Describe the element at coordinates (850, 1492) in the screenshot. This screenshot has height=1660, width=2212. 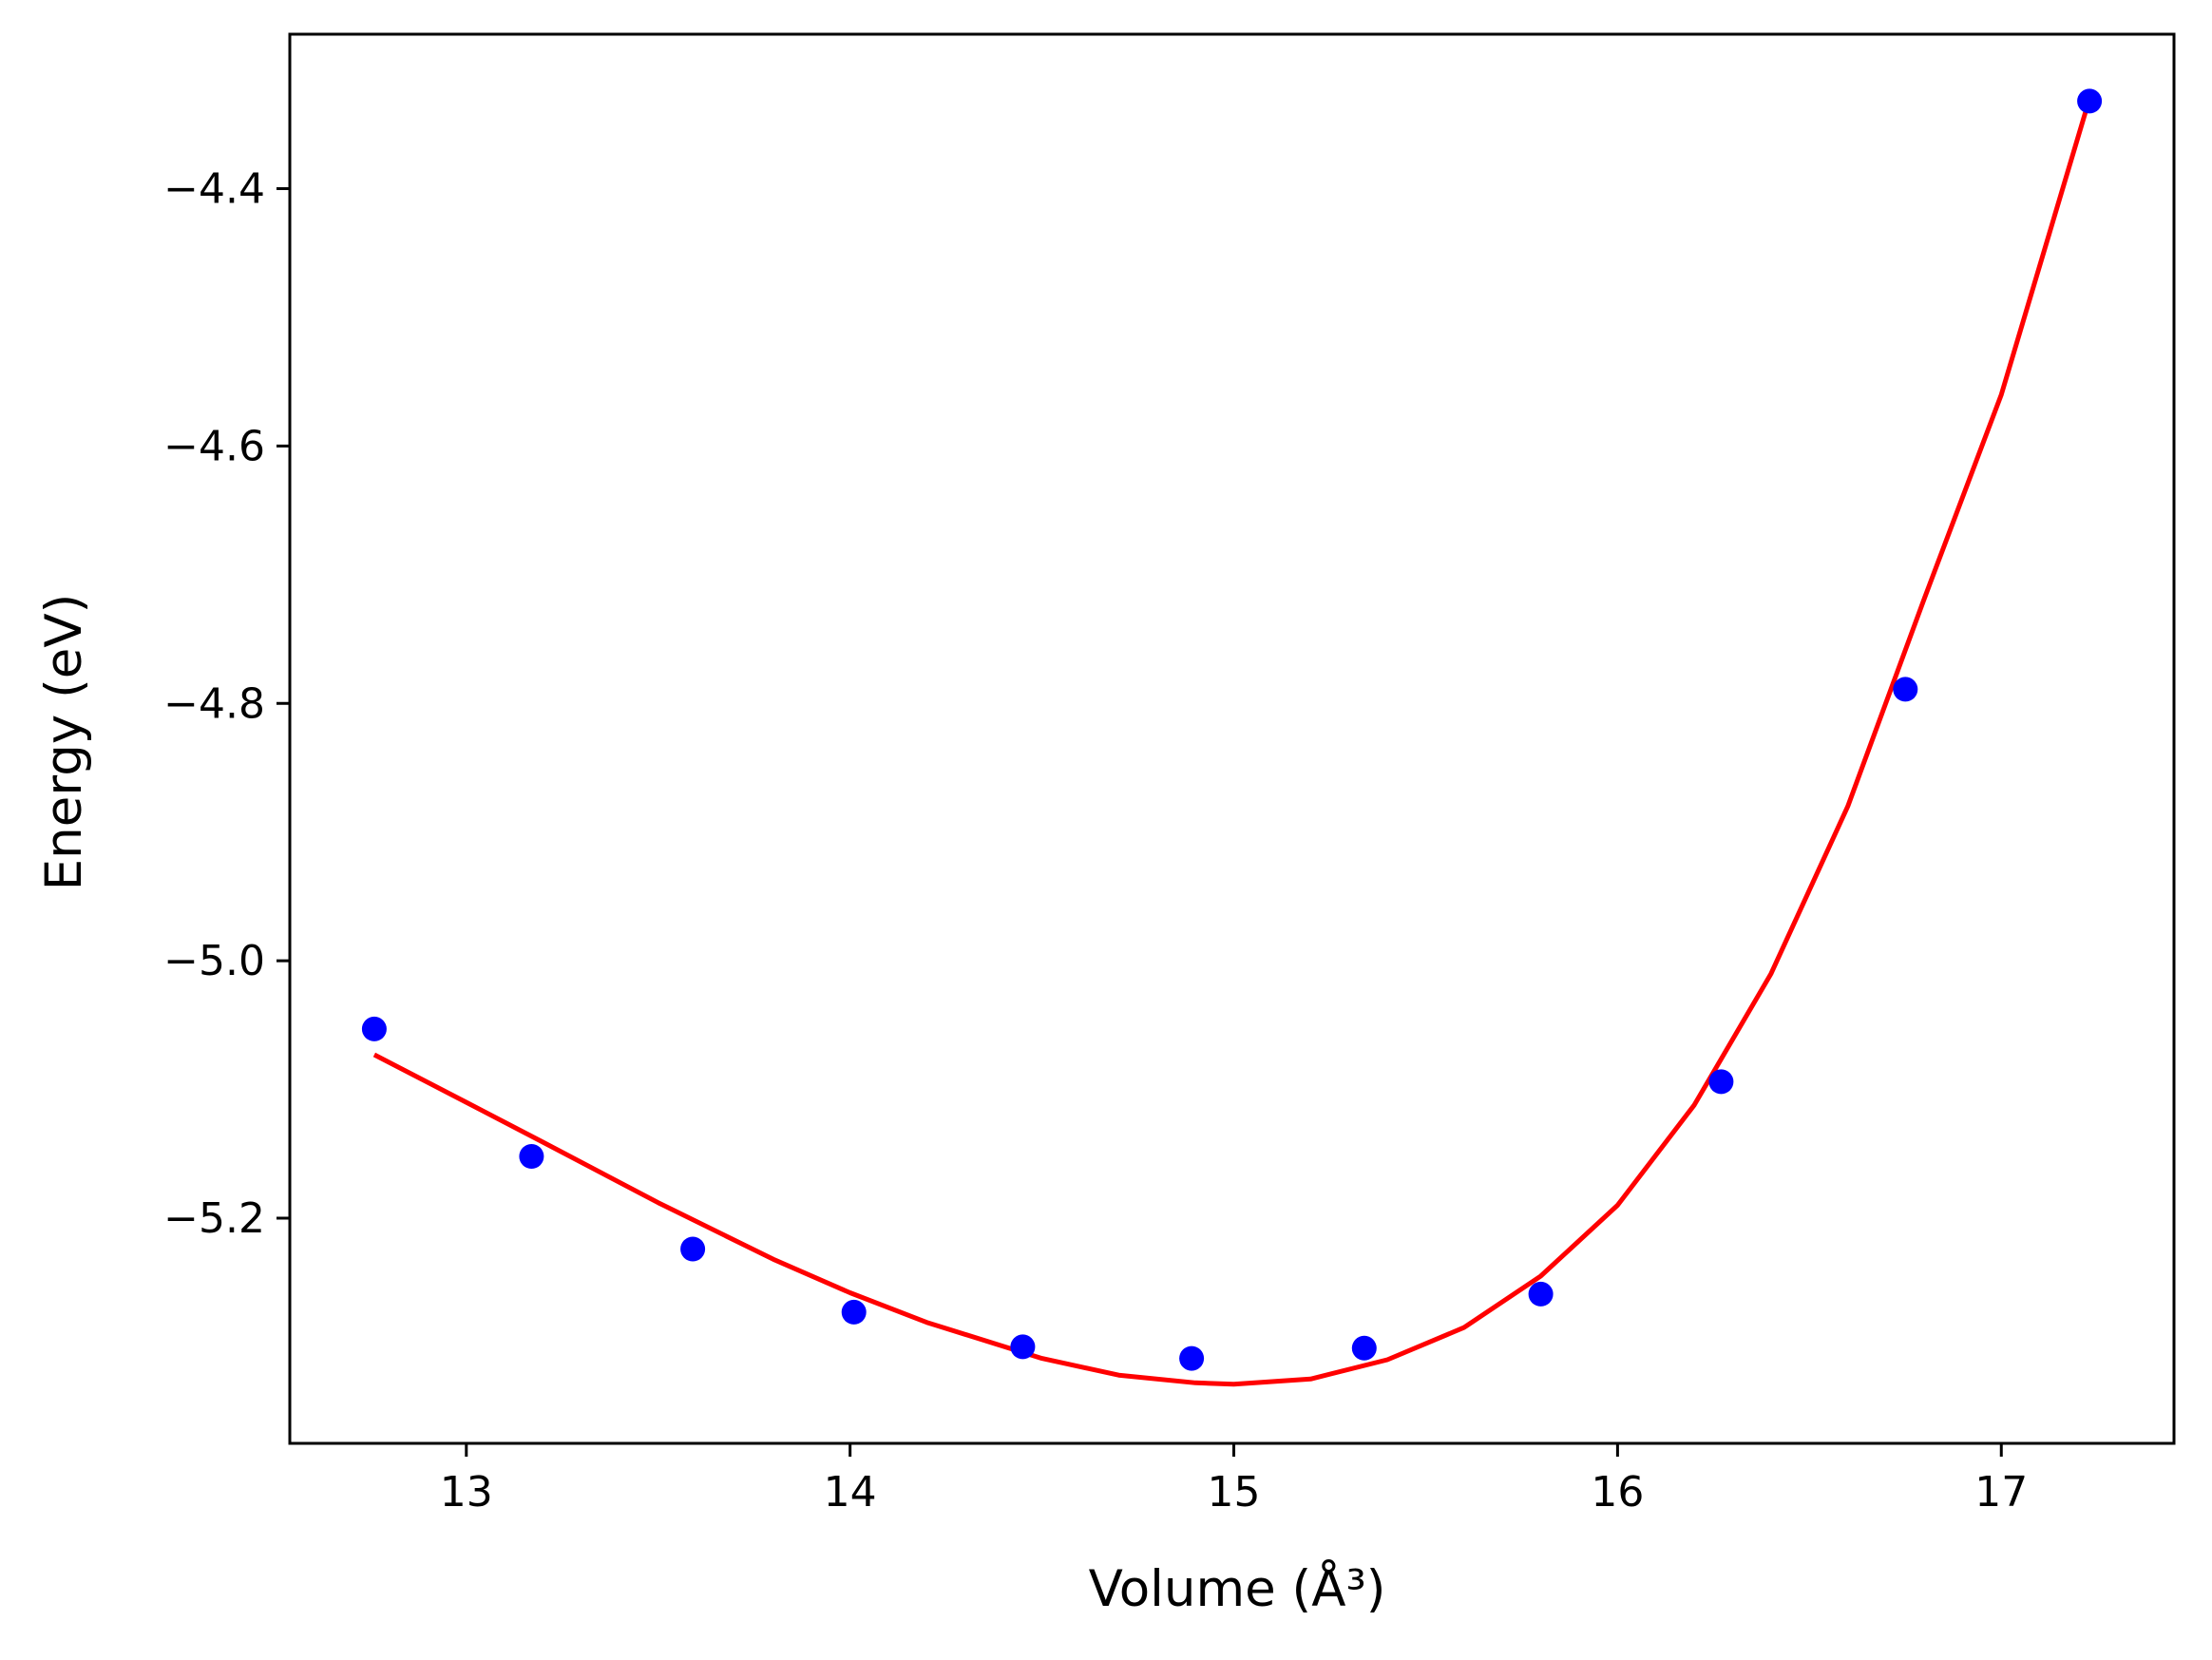
I see `x-tick-label: 14` at that location.